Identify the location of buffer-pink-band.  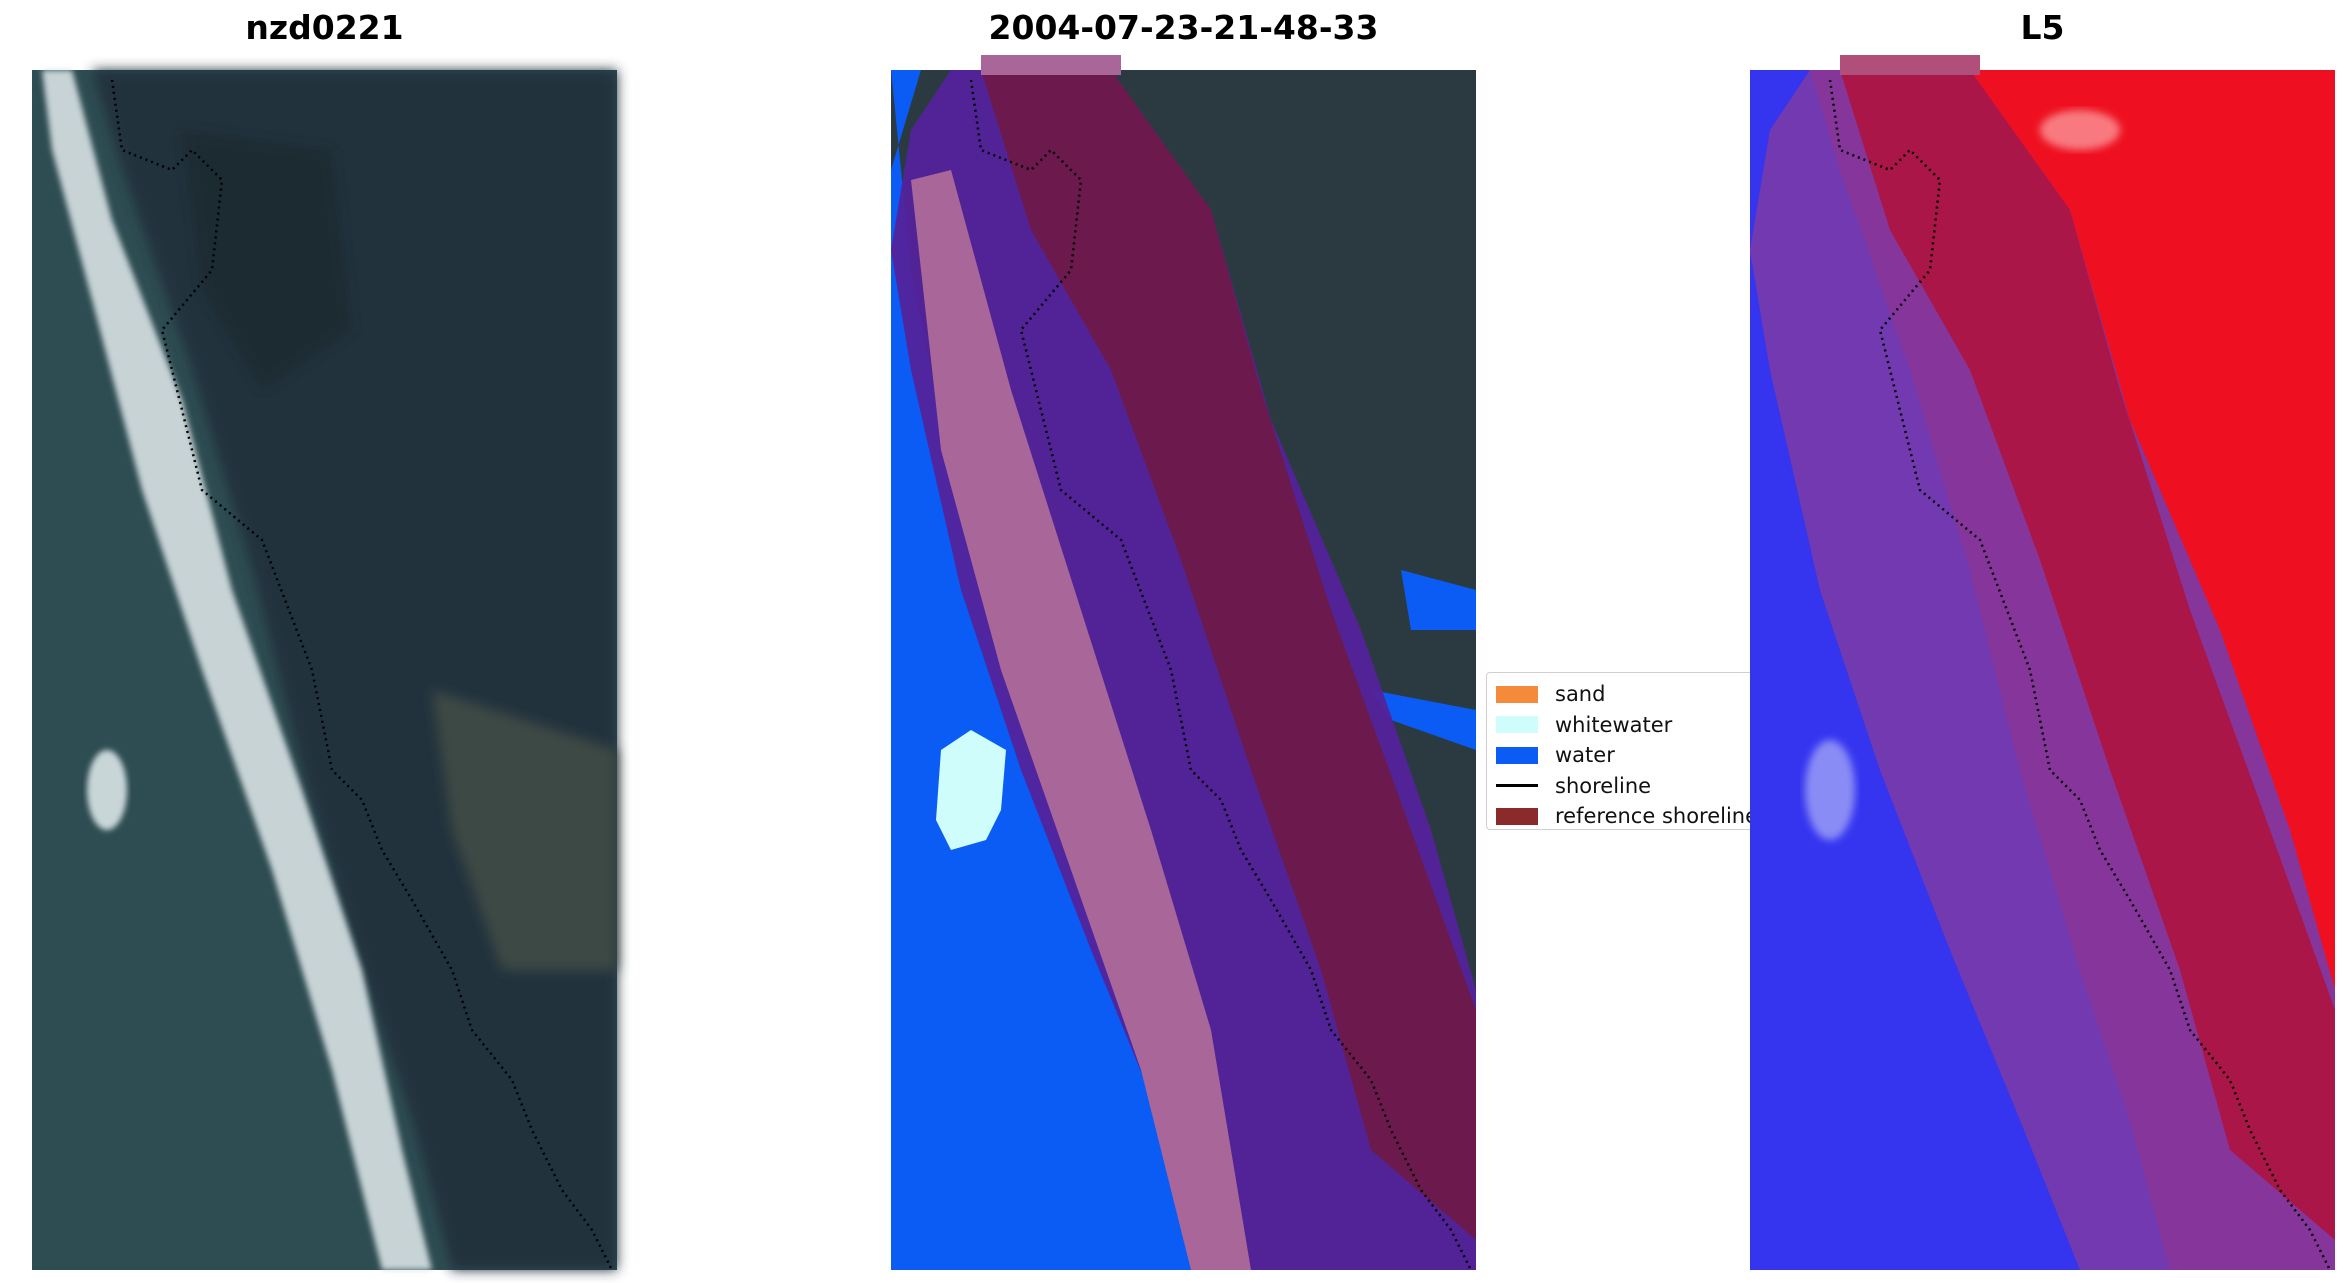
(1081, 720).